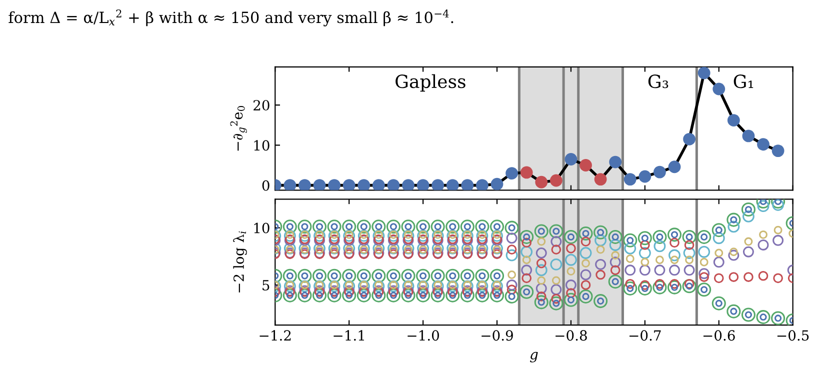  I want to click on x-tick-label: −1.0, so click(423, 335).